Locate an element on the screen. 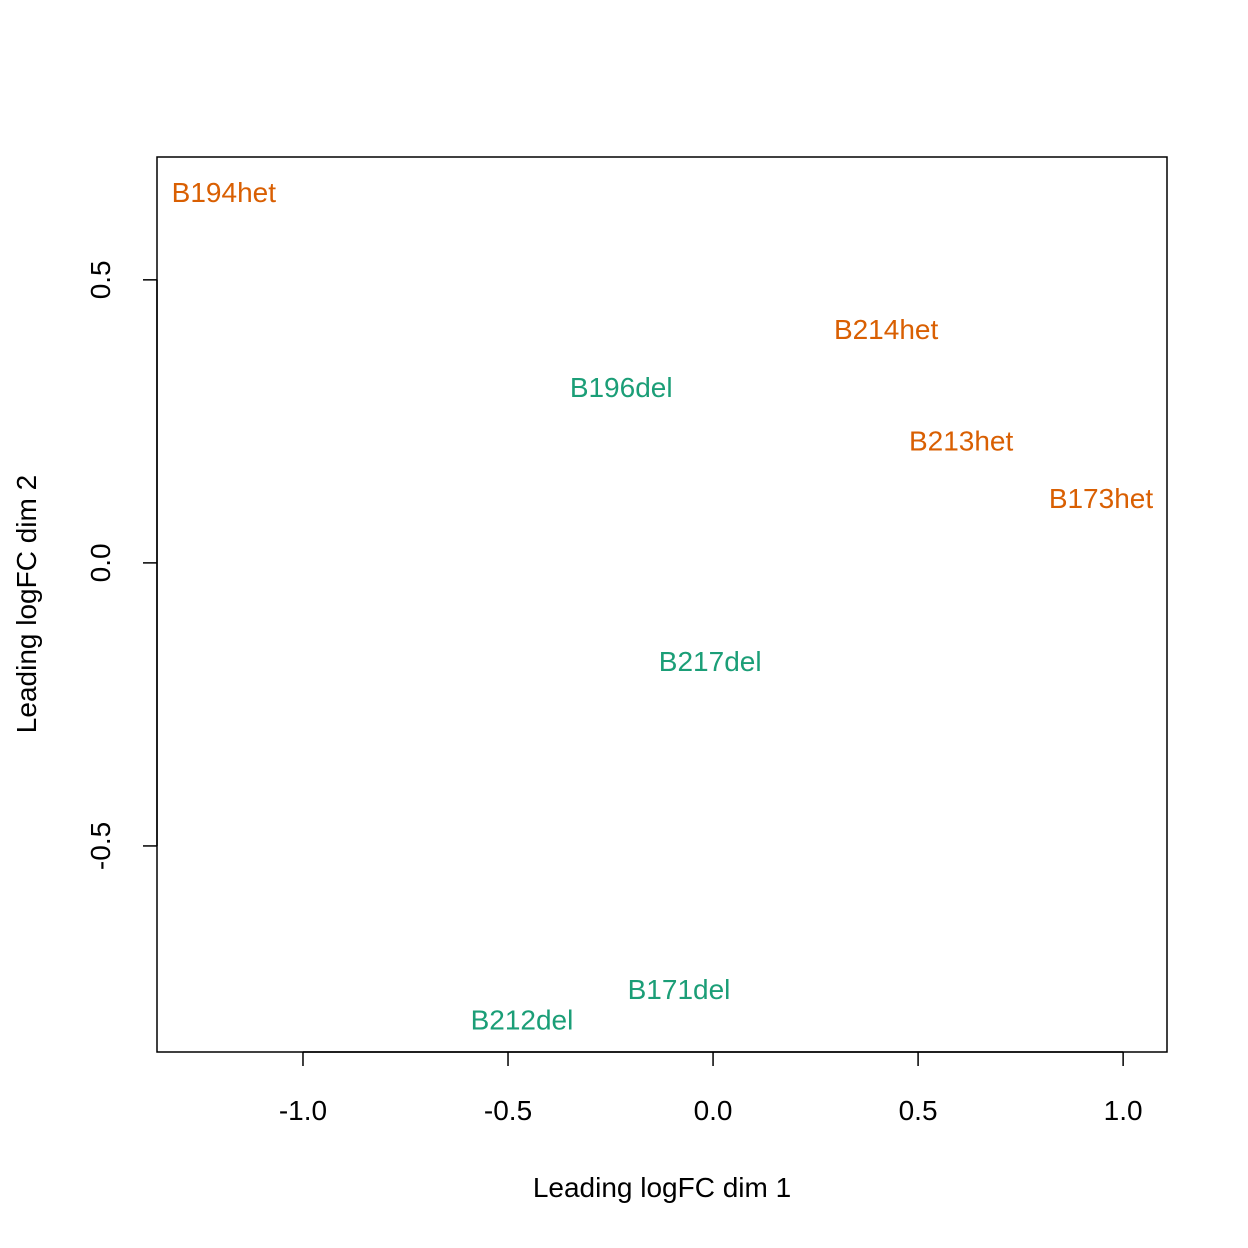 The width and height of the screenshot is (1248, 1248). x-tick-label: -0.5 is located at coordinates (508, 1110).